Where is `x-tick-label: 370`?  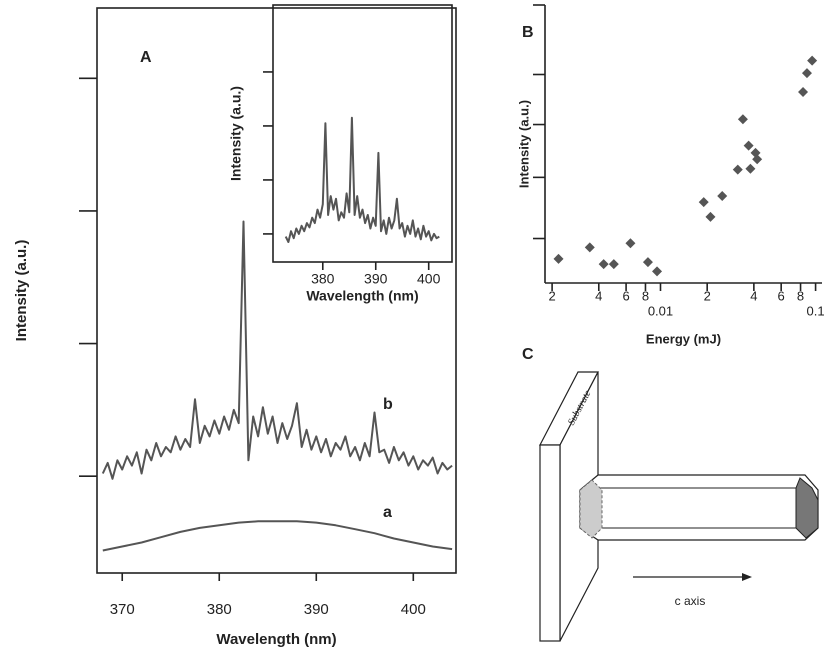
x-tick-label: 370 is located at coordinates (122, 609).